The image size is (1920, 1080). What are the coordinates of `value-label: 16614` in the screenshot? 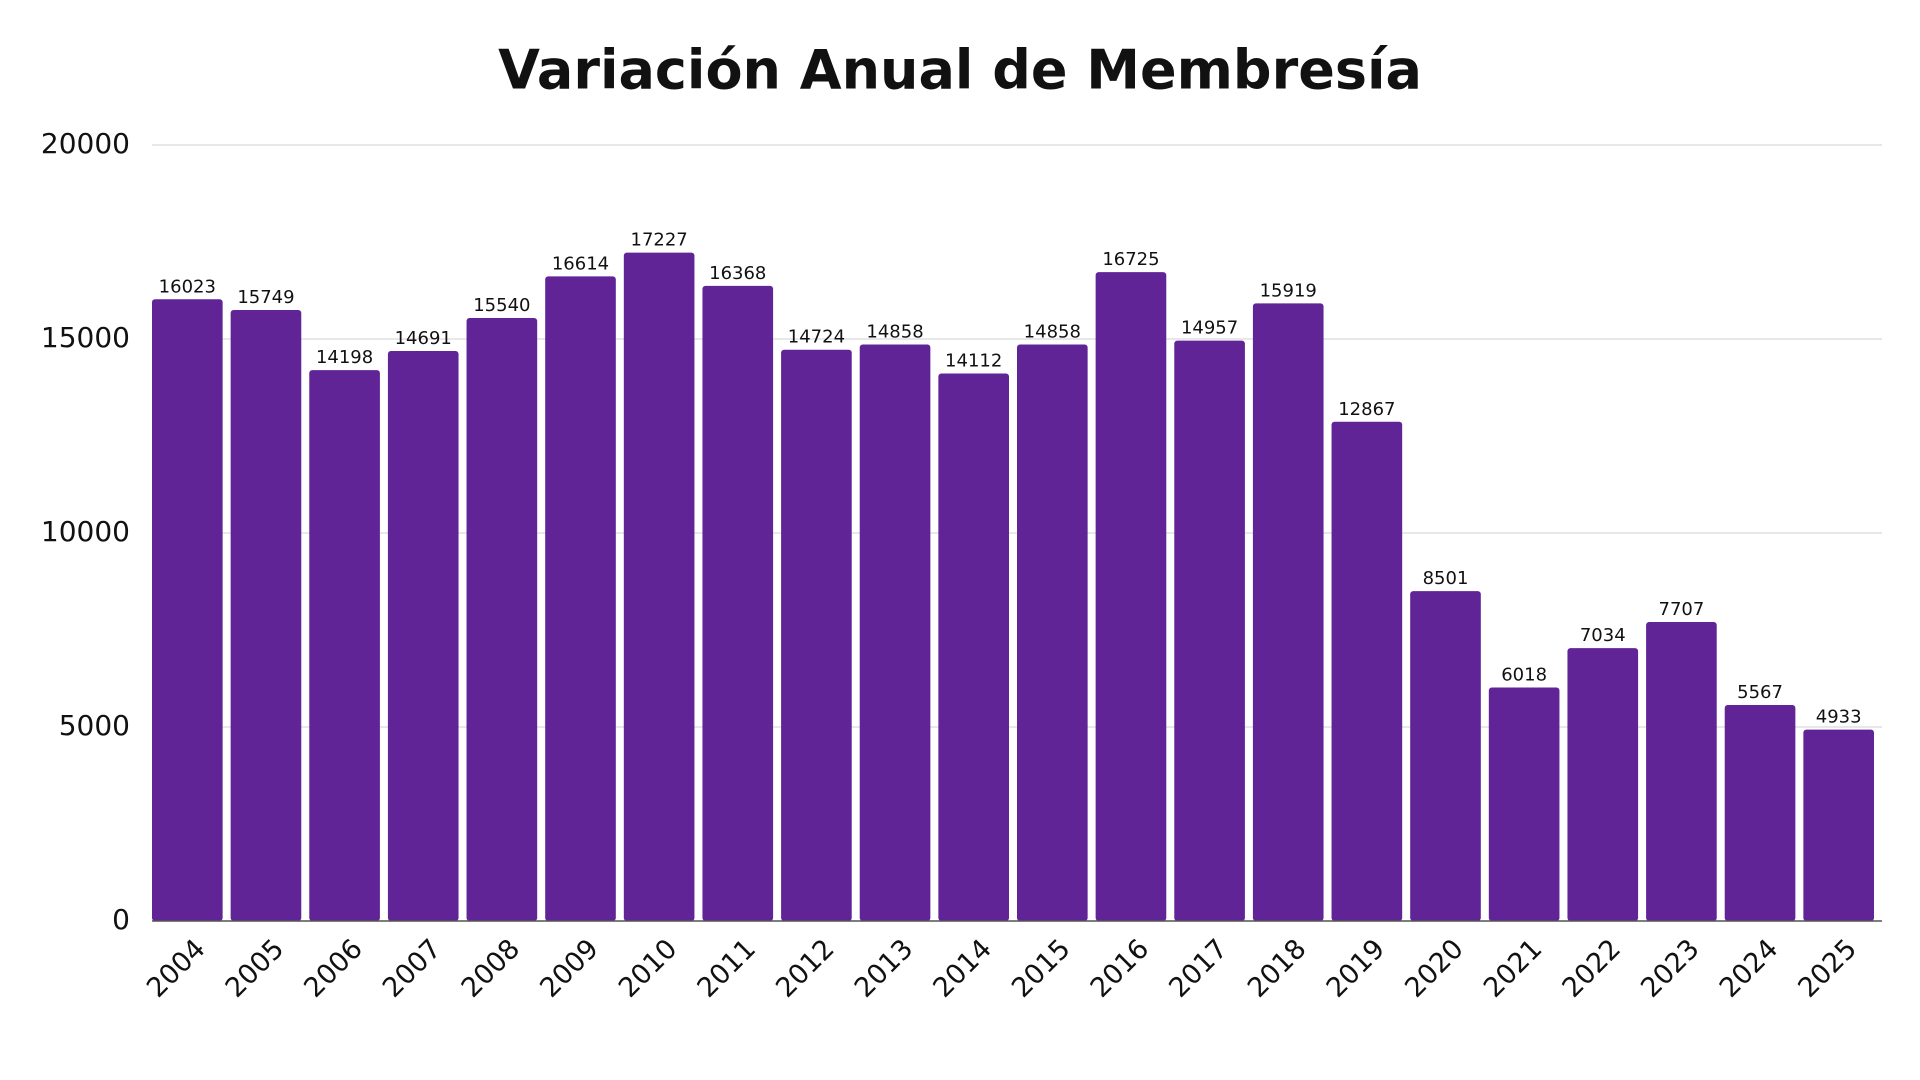 It's located at (580, 263).